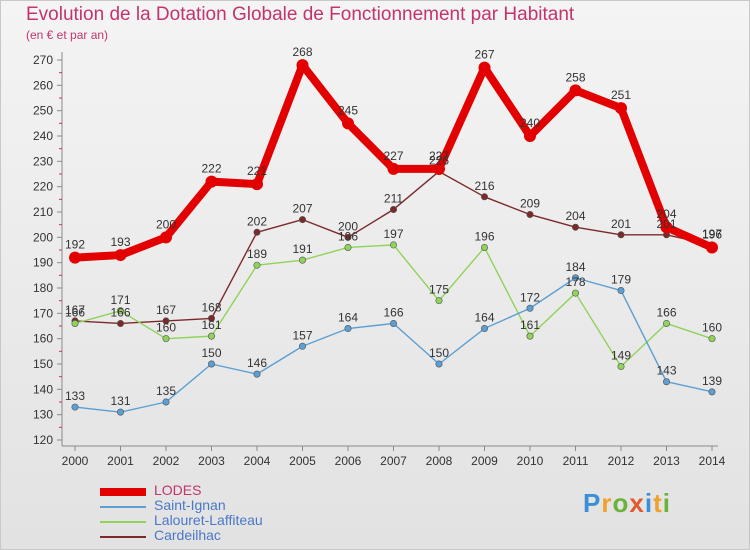  What do you see at coordinates (43, 440) in the screenshot?
I see `y-tick-label-120: 120` at bounding box center [43, 440].